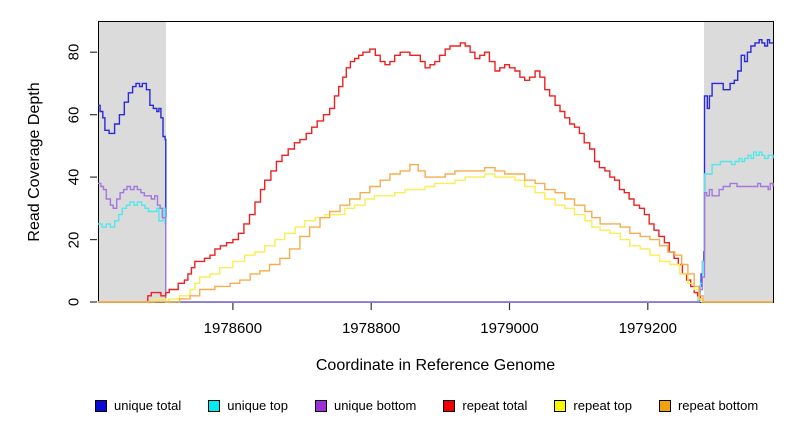  Describe the element at coordinates (648, 328) in the screenshot. I see `x-axis-tick-label: 1979200` at that location.